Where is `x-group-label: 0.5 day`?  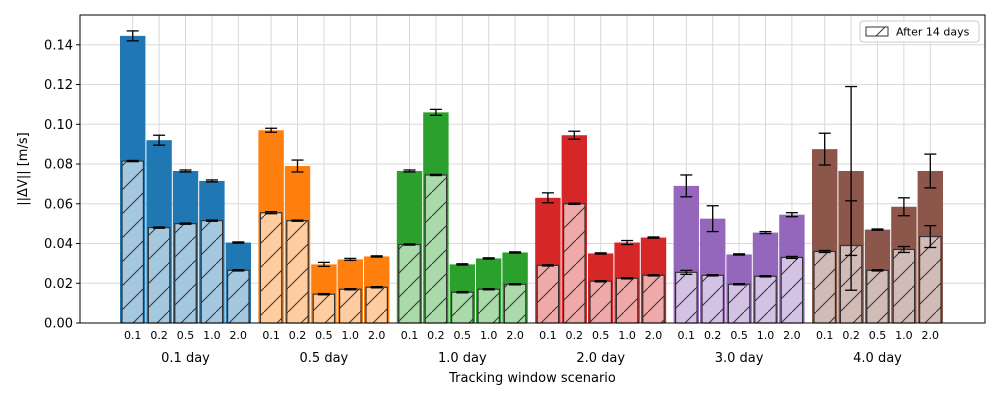
x-group-label: 0.5 day is located at coordinates (324, 358).